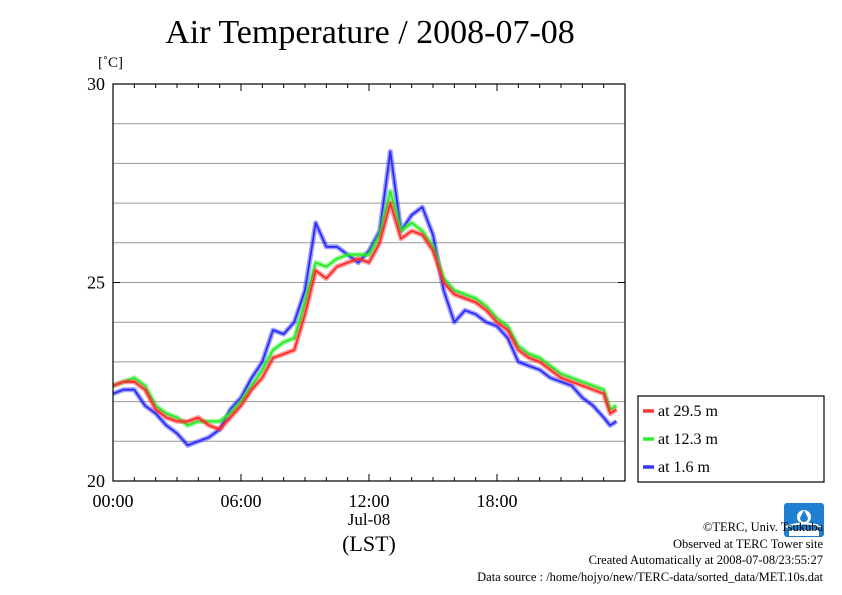 The height and width of the screenshot is (595, 842). What do you see at coordinates (684, 467) in the screenshot?
I see `legend-label: at 1.6 m` at bounding box center [684, 467].